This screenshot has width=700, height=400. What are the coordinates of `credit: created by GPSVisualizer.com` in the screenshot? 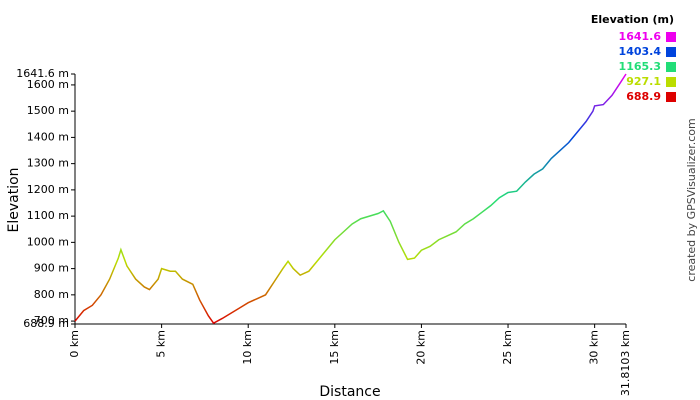 It's located at (691, 199).